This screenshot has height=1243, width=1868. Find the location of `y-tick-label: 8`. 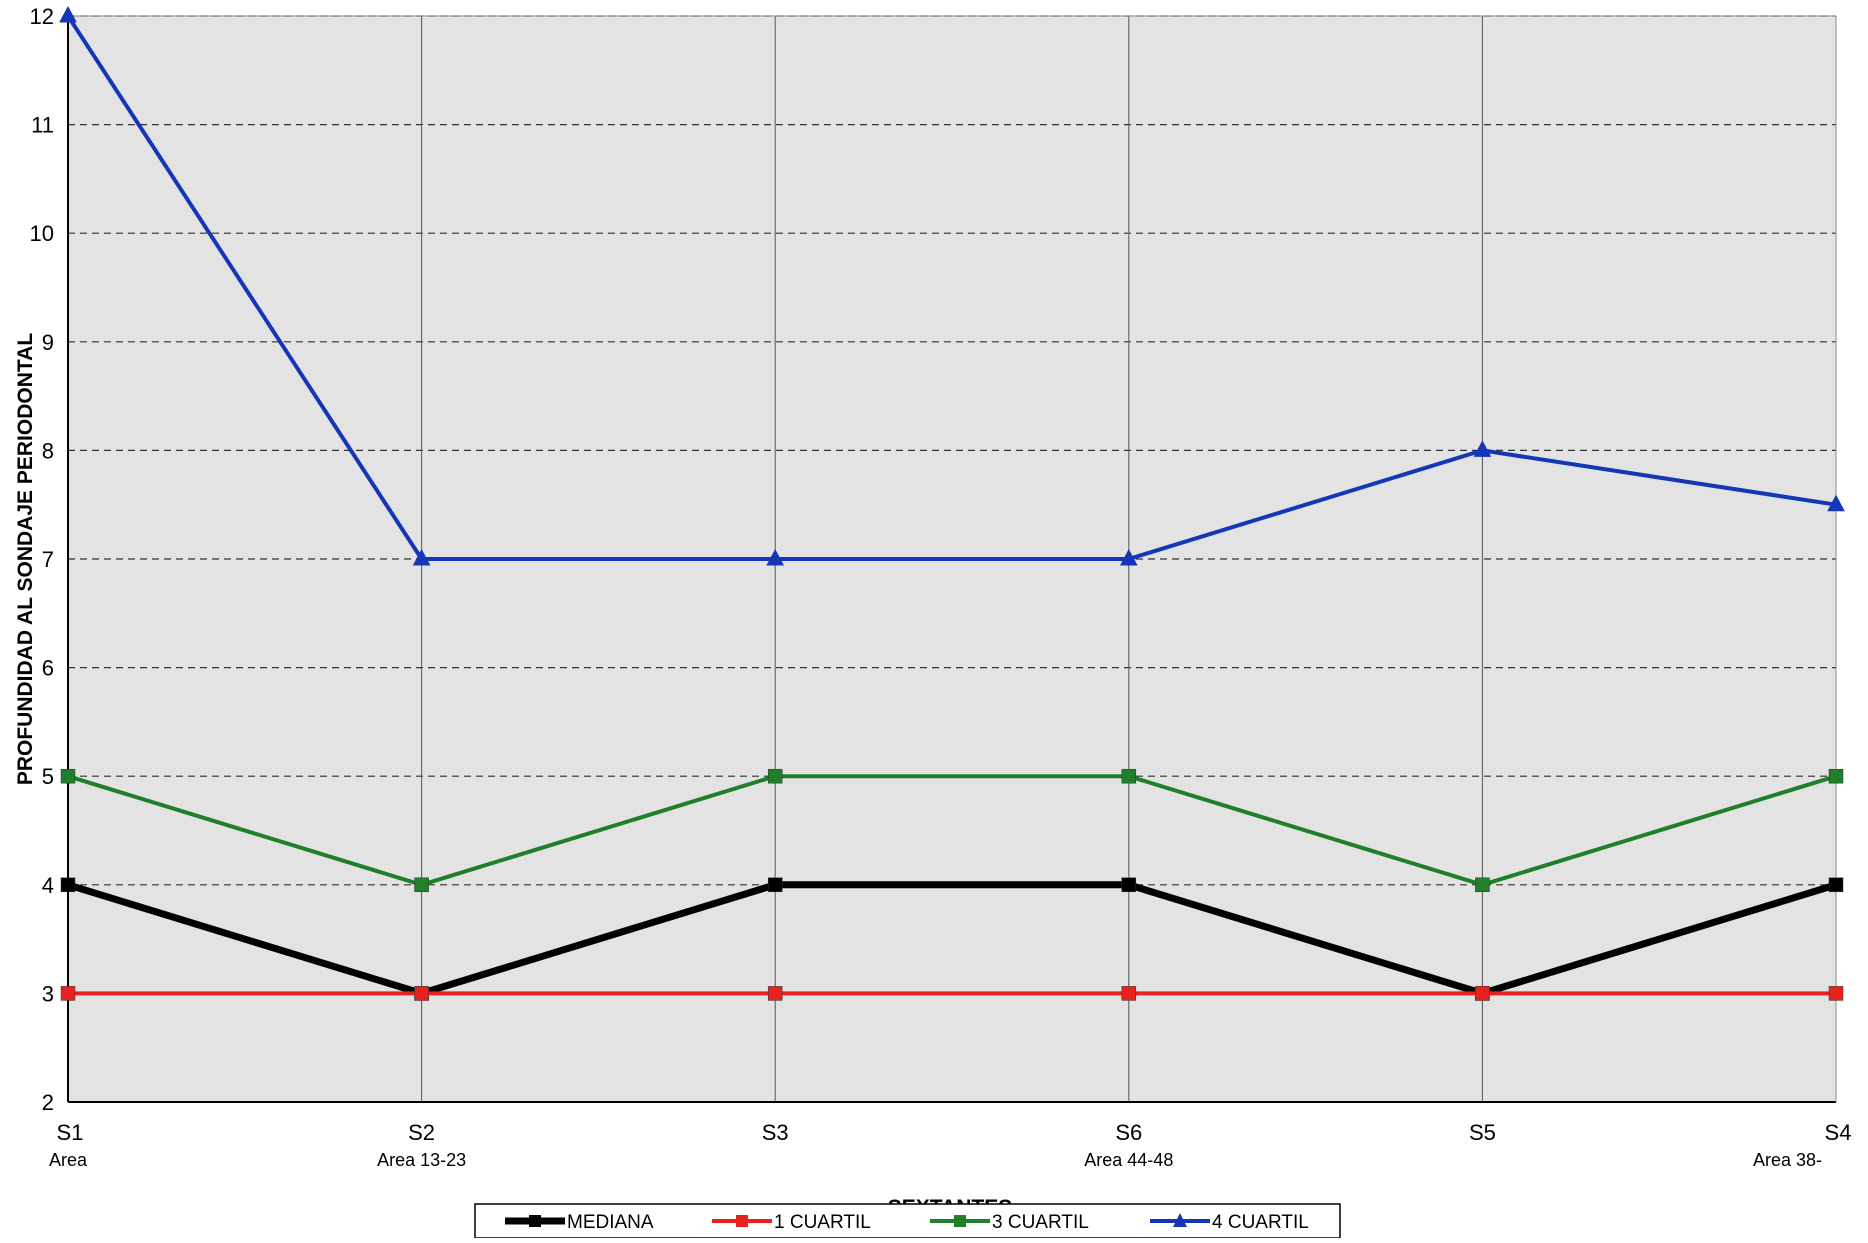

y-tick-label: 8 is located at coordinates (48, 450).